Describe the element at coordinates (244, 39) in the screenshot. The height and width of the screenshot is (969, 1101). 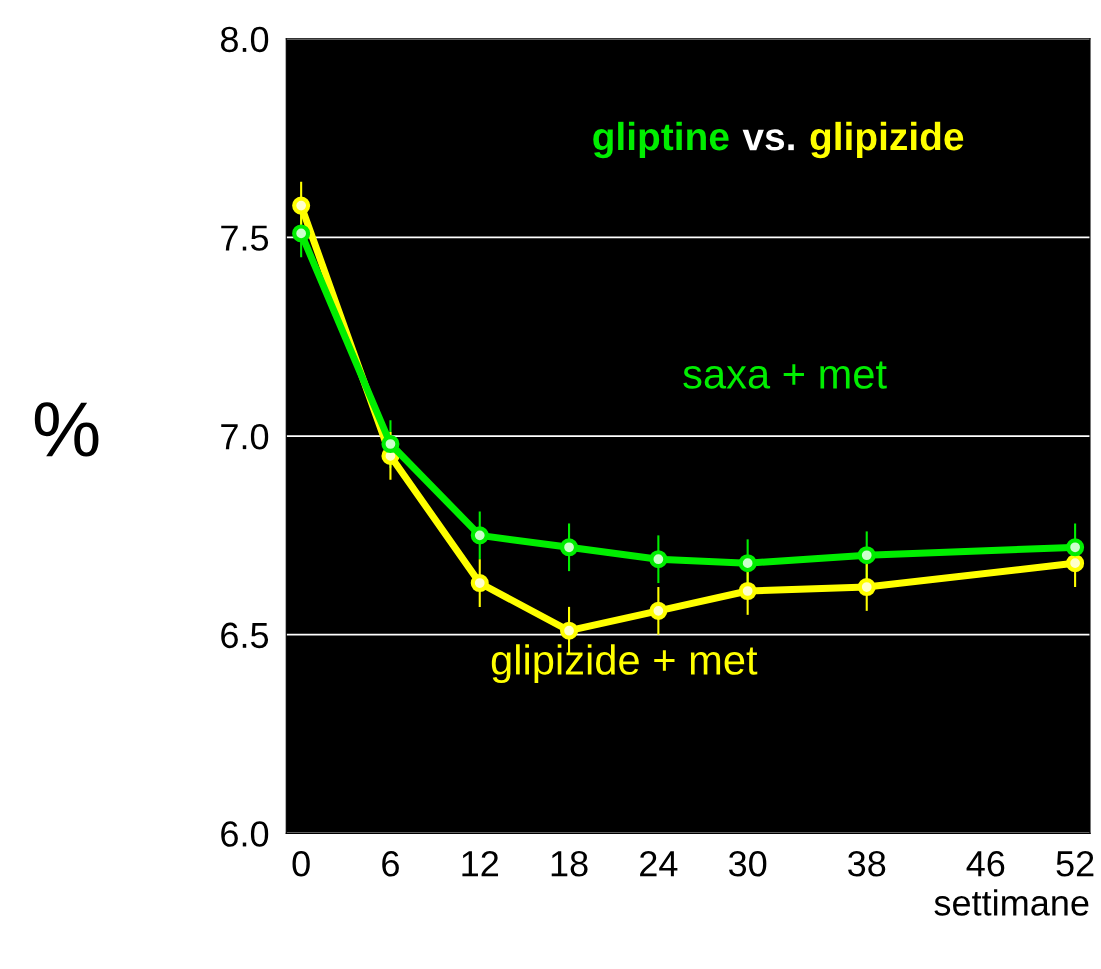
I see `y-tick-label: 8.0` at that location.